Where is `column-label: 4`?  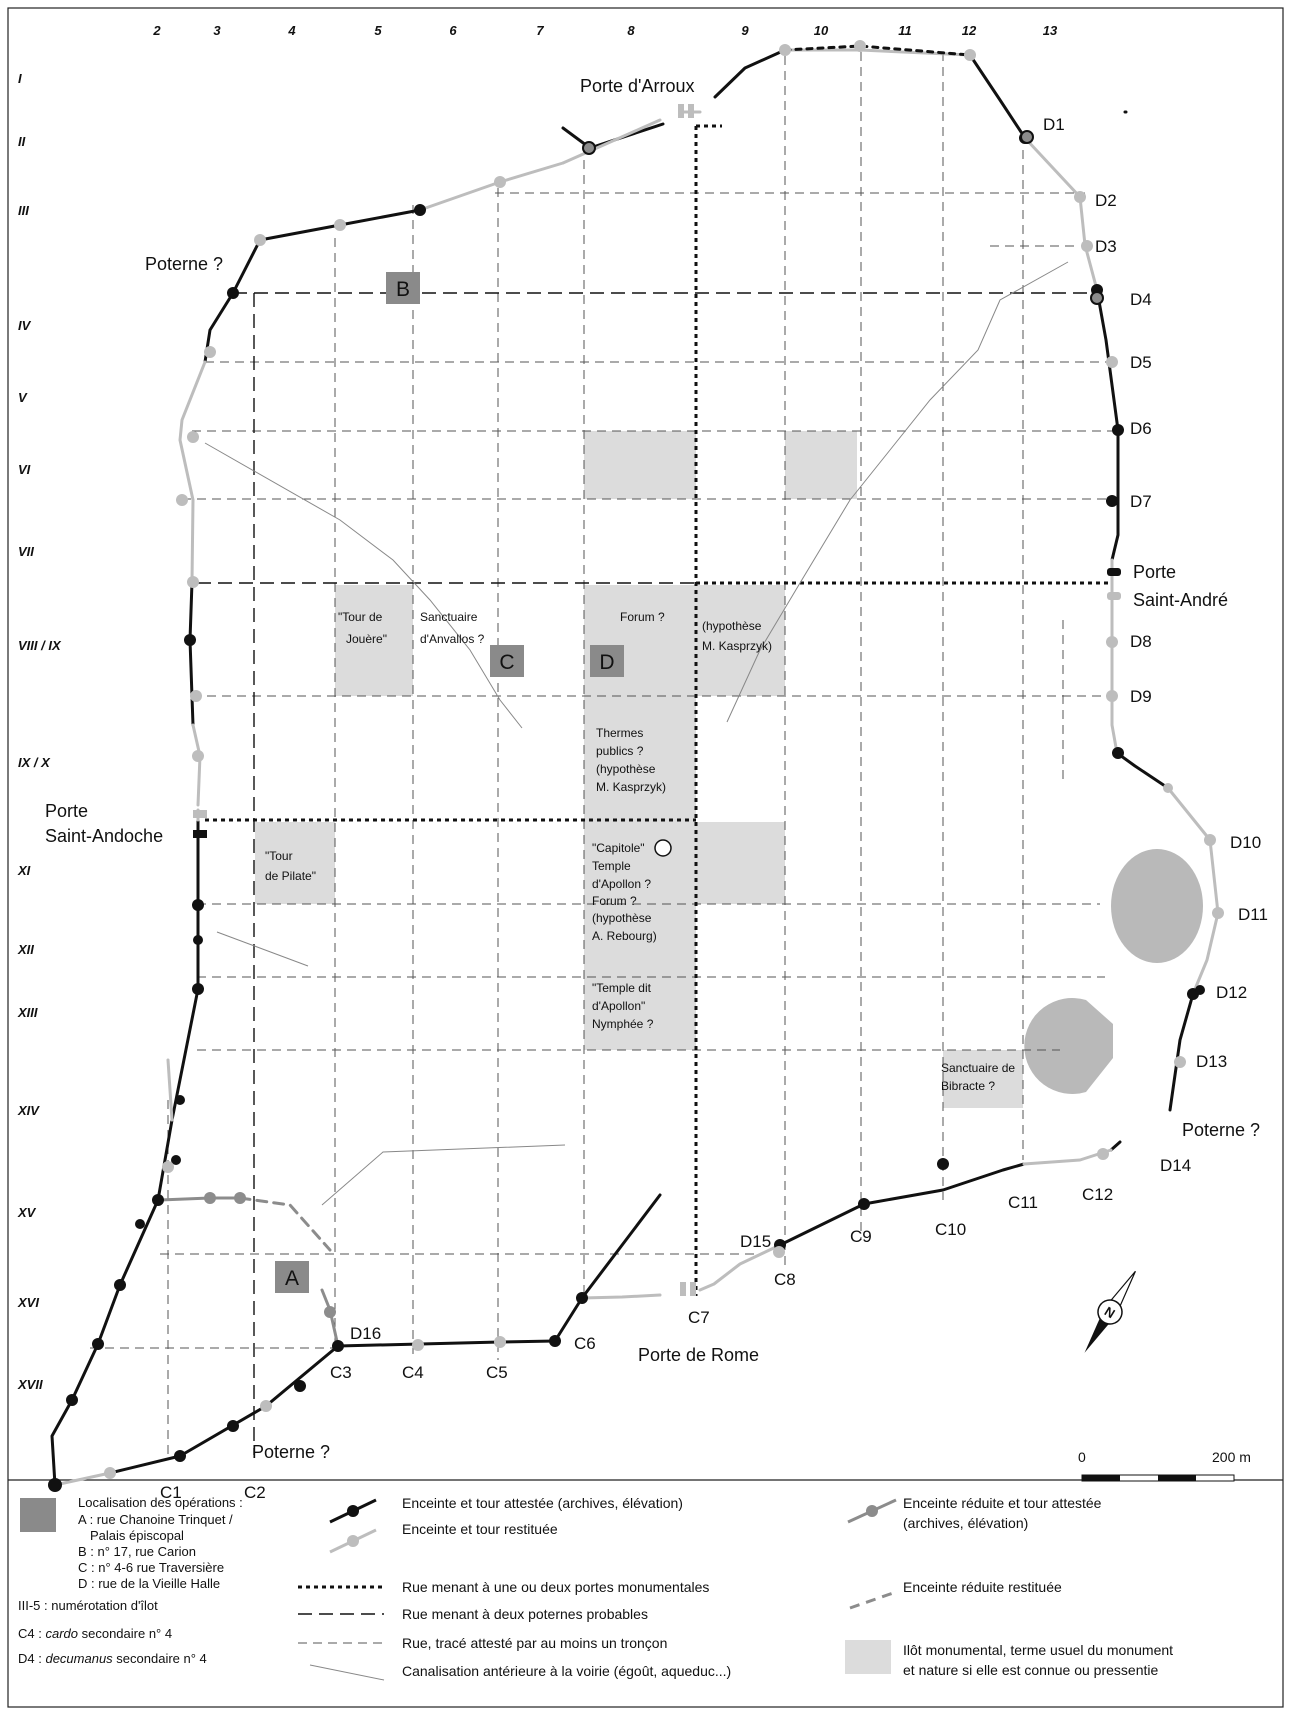
column-label: 4 is located at coordinates (291, 30).